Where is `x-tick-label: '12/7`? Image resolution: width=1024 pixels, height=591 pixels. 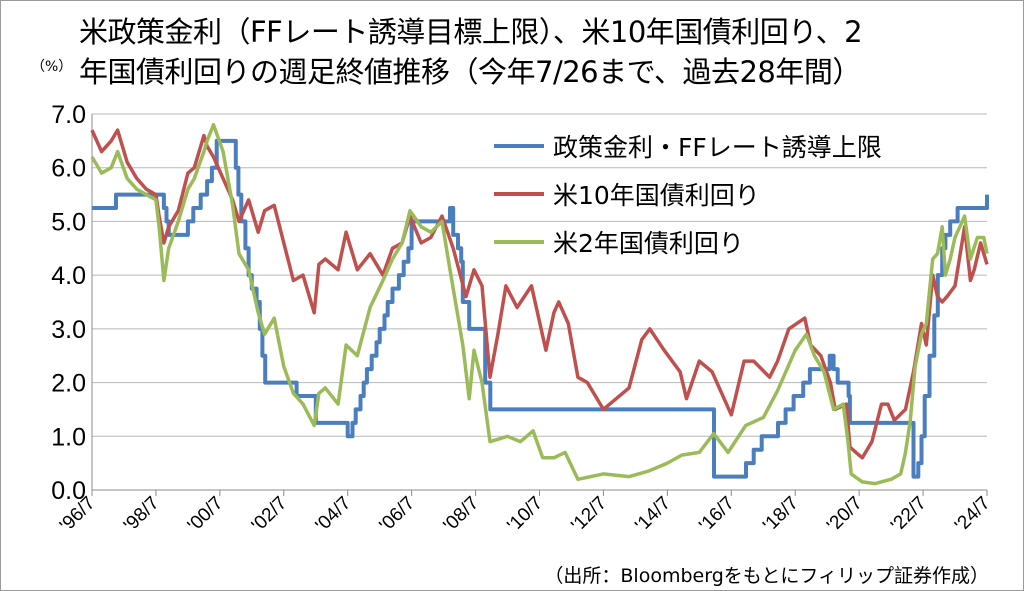 x-tick-label: '12/7 is located at coordinates (589, 515).